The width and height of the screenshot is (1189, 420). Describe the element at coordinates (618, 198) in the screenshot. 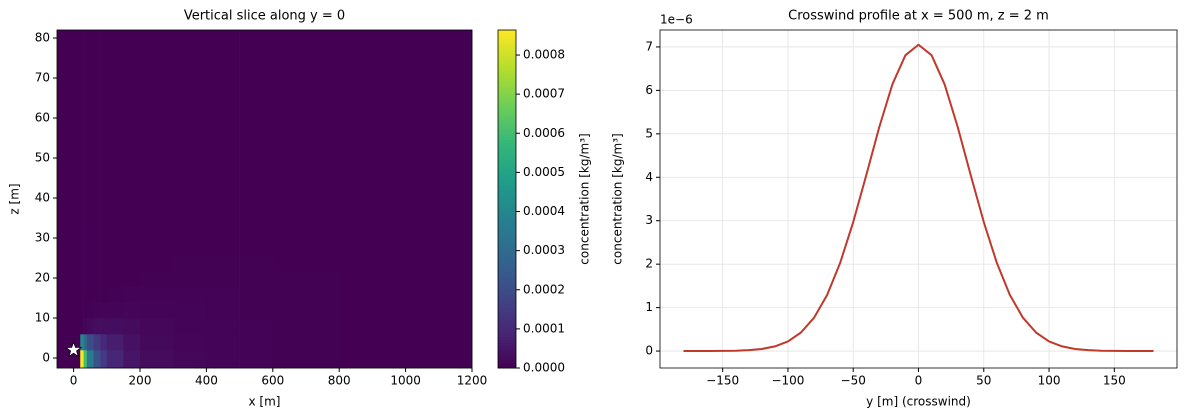

I see `y-axis-label: concentration [kg/m³]` at that location.